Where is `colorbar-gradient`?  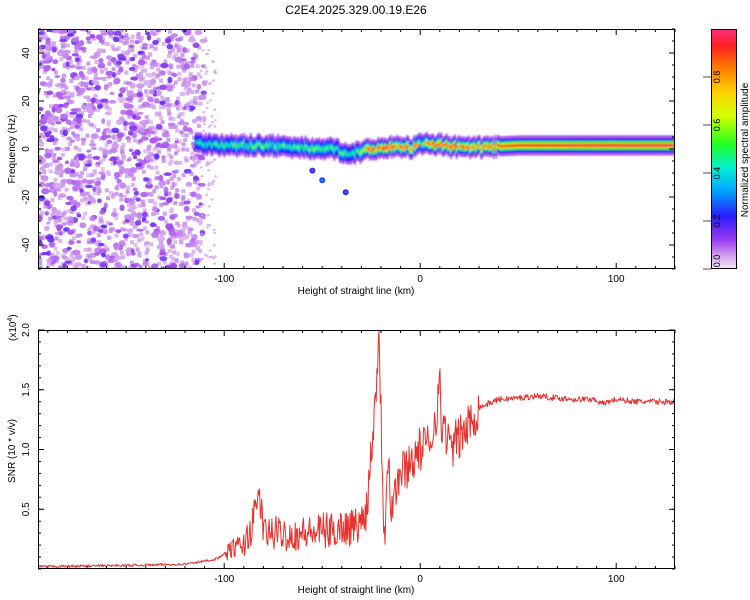 colorbar-gradient is located at coordinates (724, 149).